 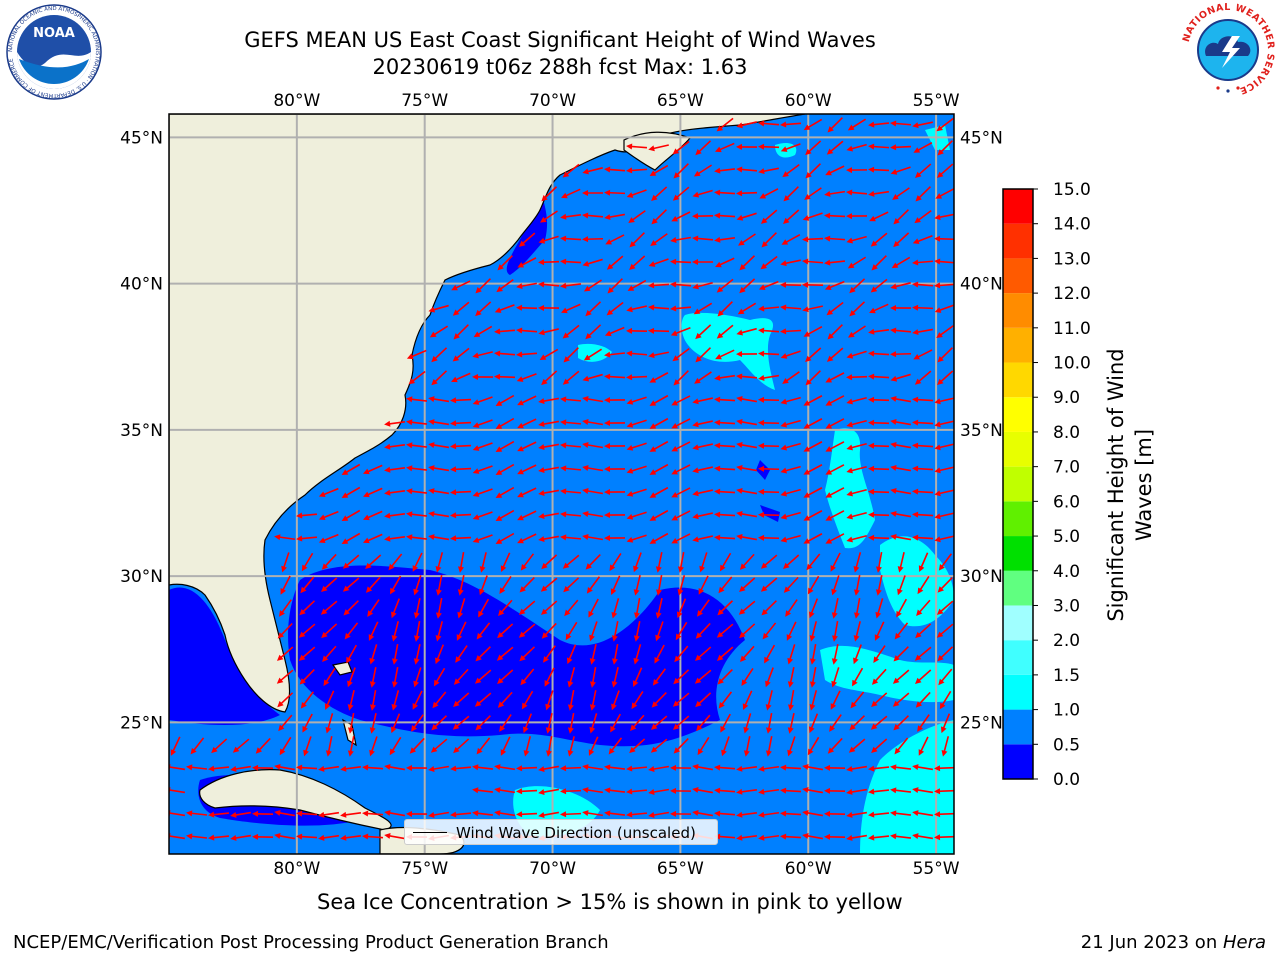 I want to click on colorbar-tick-label-15: 13.0, so click(x=1072, y=259).